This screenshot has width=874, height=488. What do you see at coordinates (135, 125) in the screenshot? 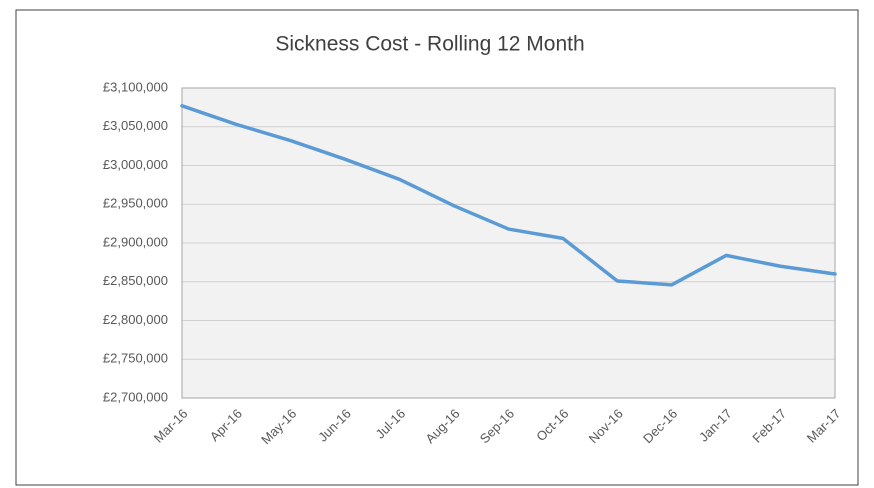
I see `y-tick-label: £3,050,000` at bounding box center [135, 125].